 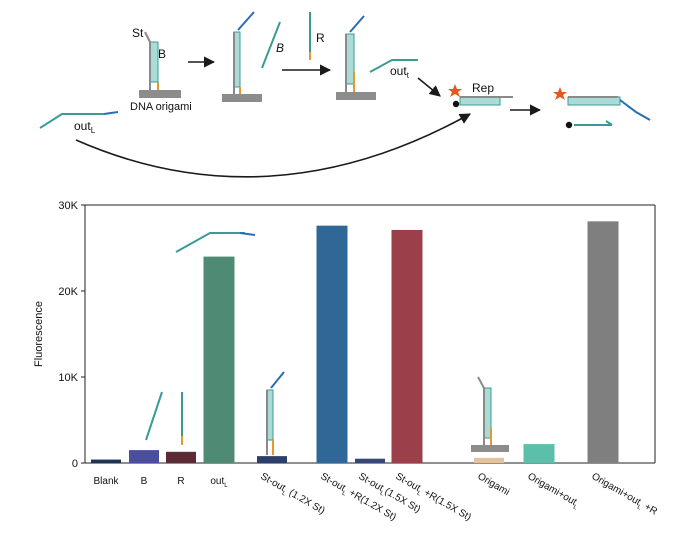 I want to click on b-strand-free, so click(x=271, y=45).